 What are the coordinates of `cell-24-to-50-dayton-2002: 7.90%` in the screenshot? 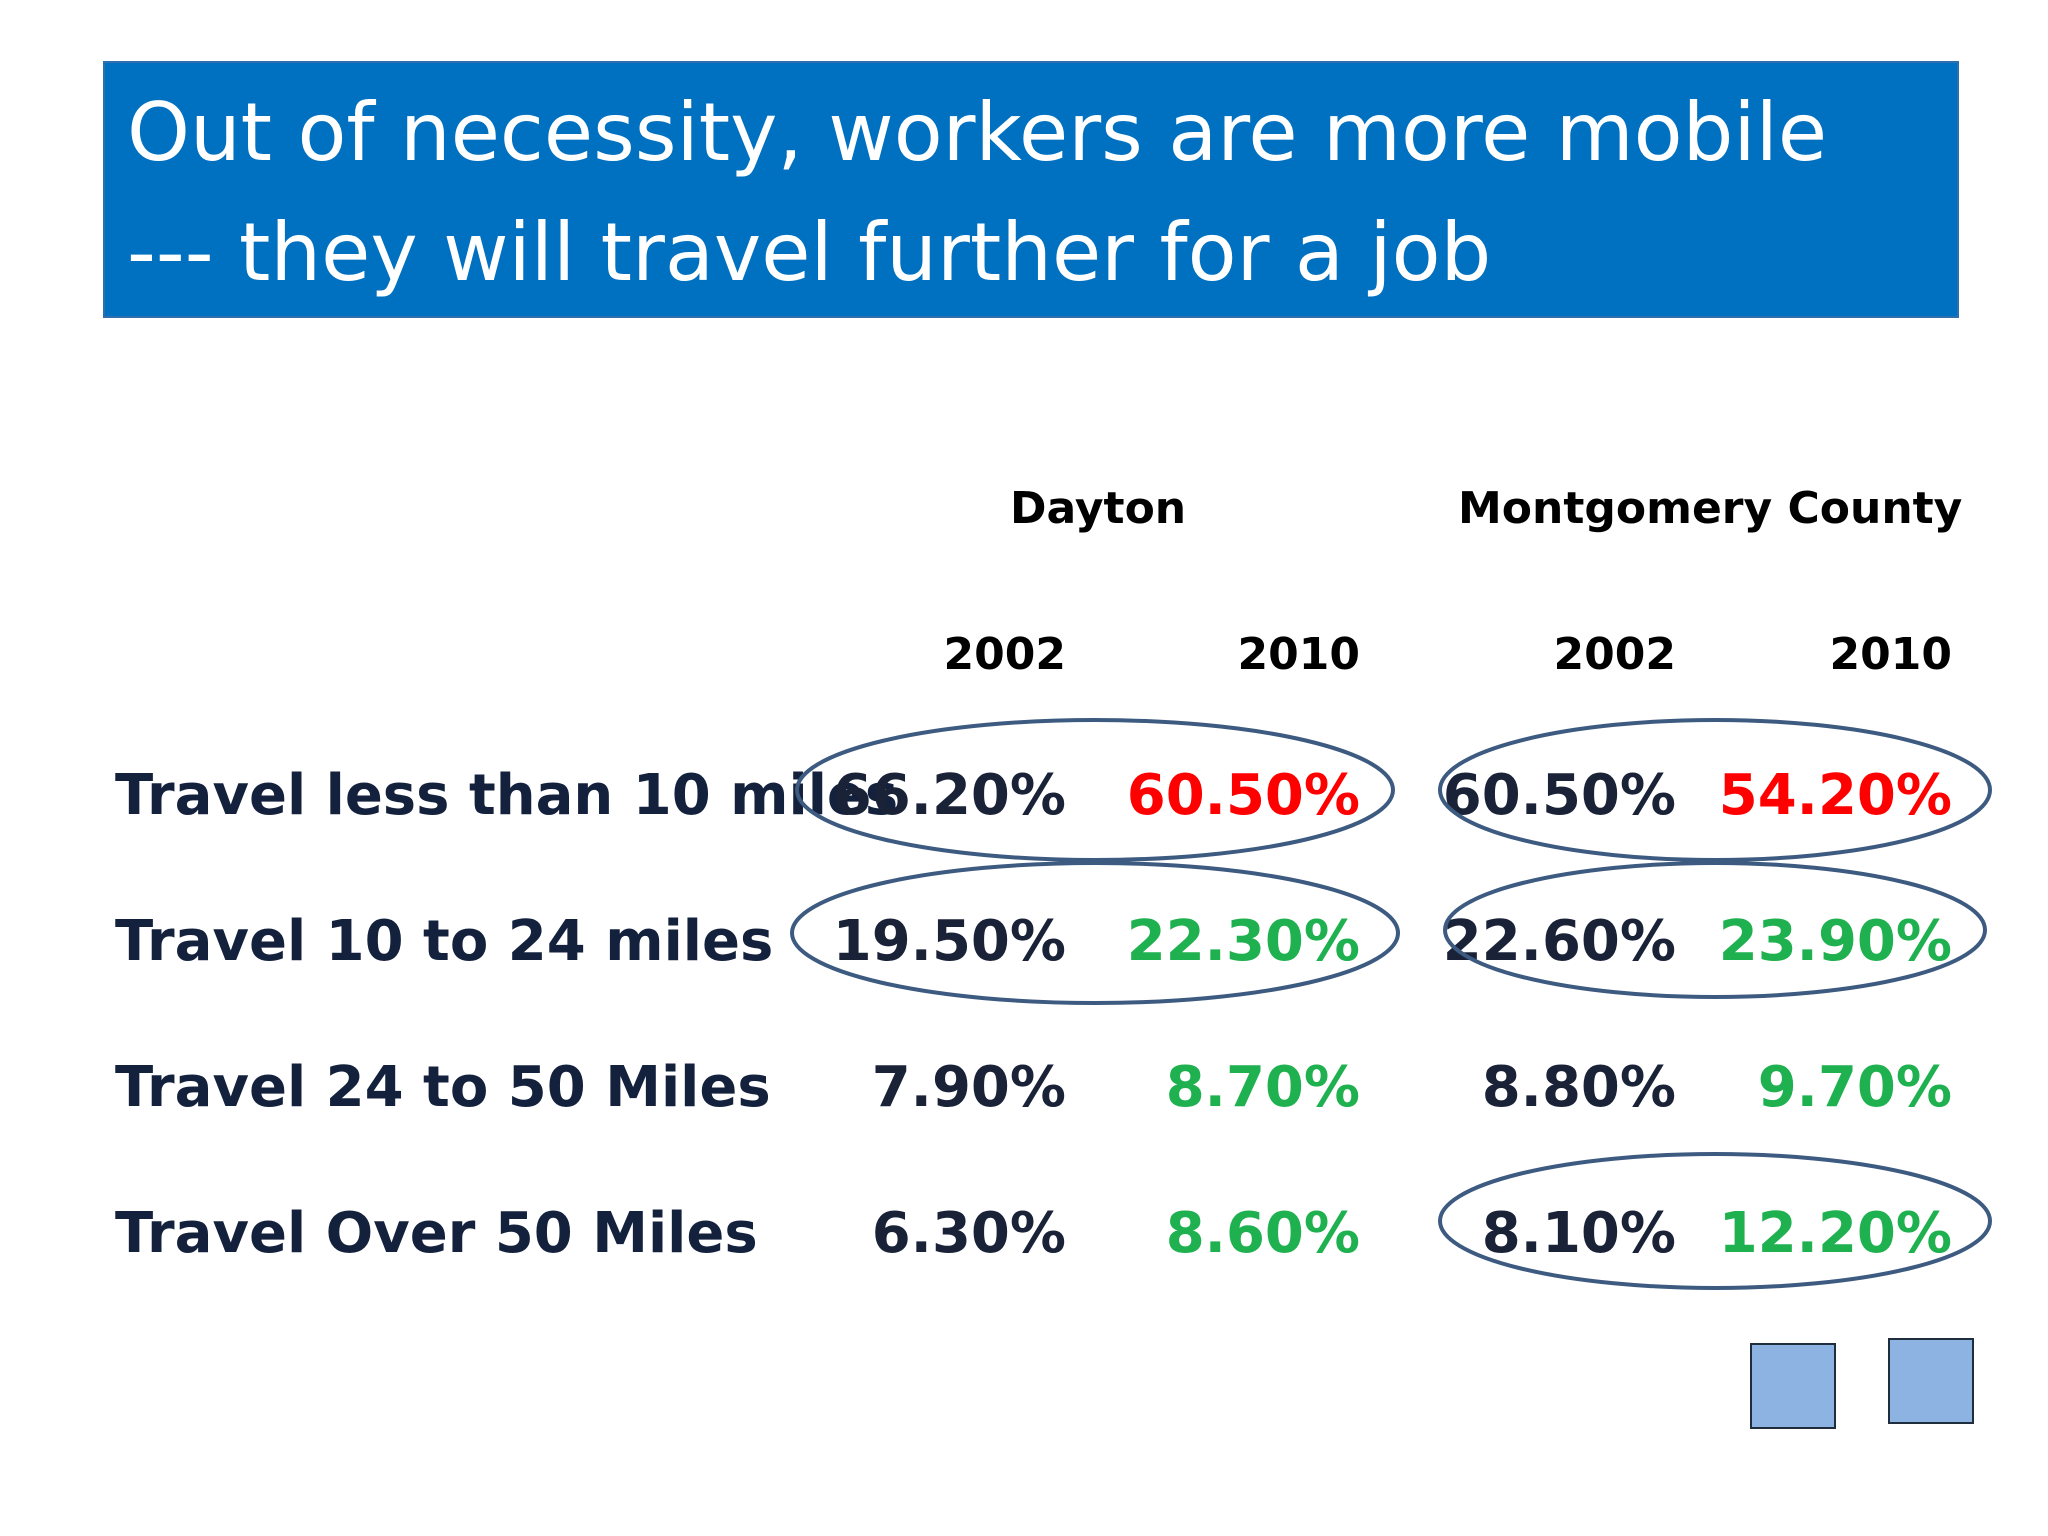 It's located at (968, 1087).